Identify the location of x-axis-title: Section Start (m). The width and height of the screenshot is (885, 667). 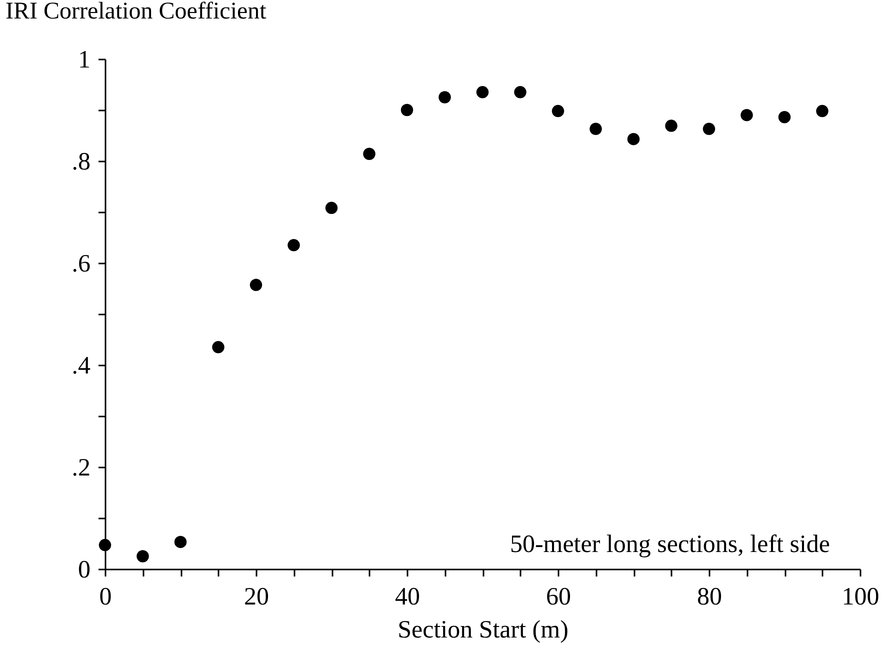
(483, 630).